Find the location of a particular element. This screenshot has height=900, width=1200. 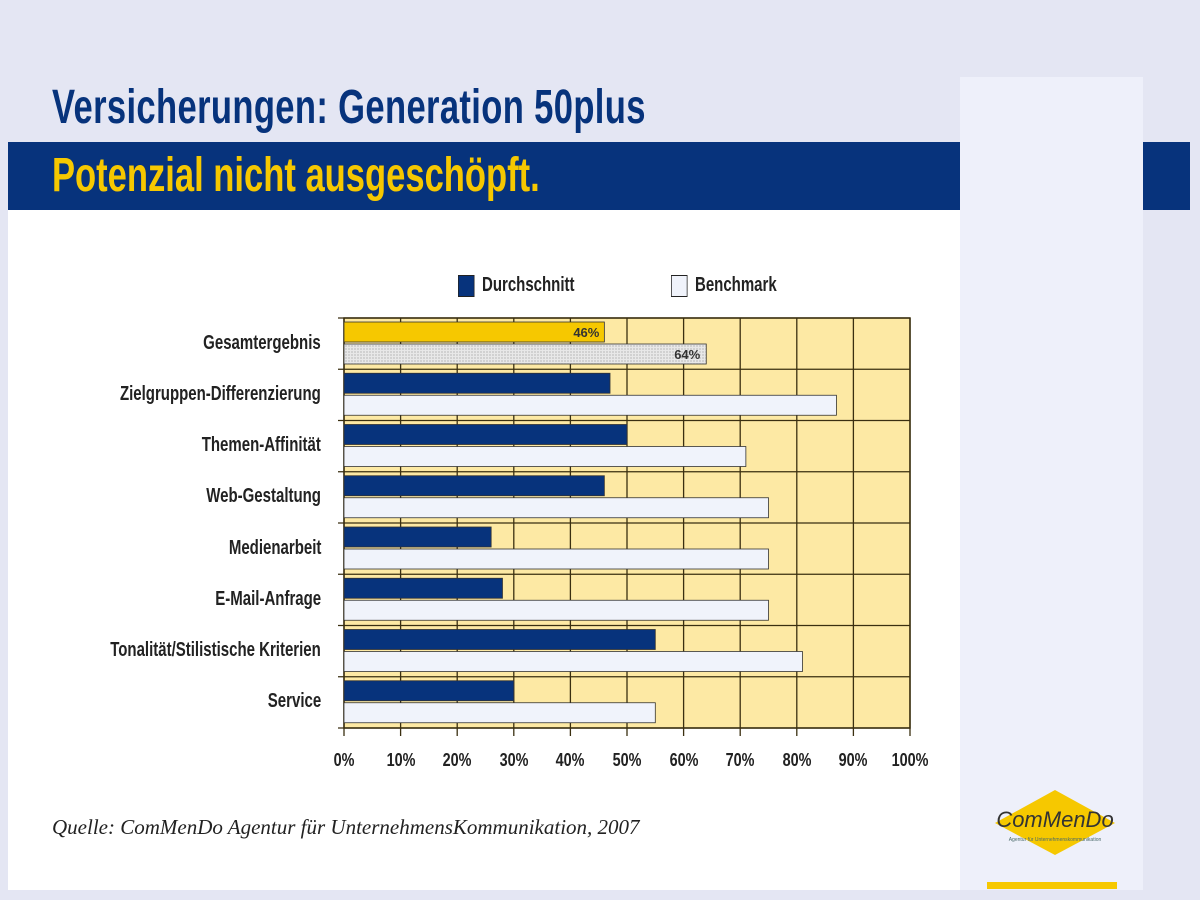

data-label-durchschnitt: 46% is located at coordinates (586, 332).